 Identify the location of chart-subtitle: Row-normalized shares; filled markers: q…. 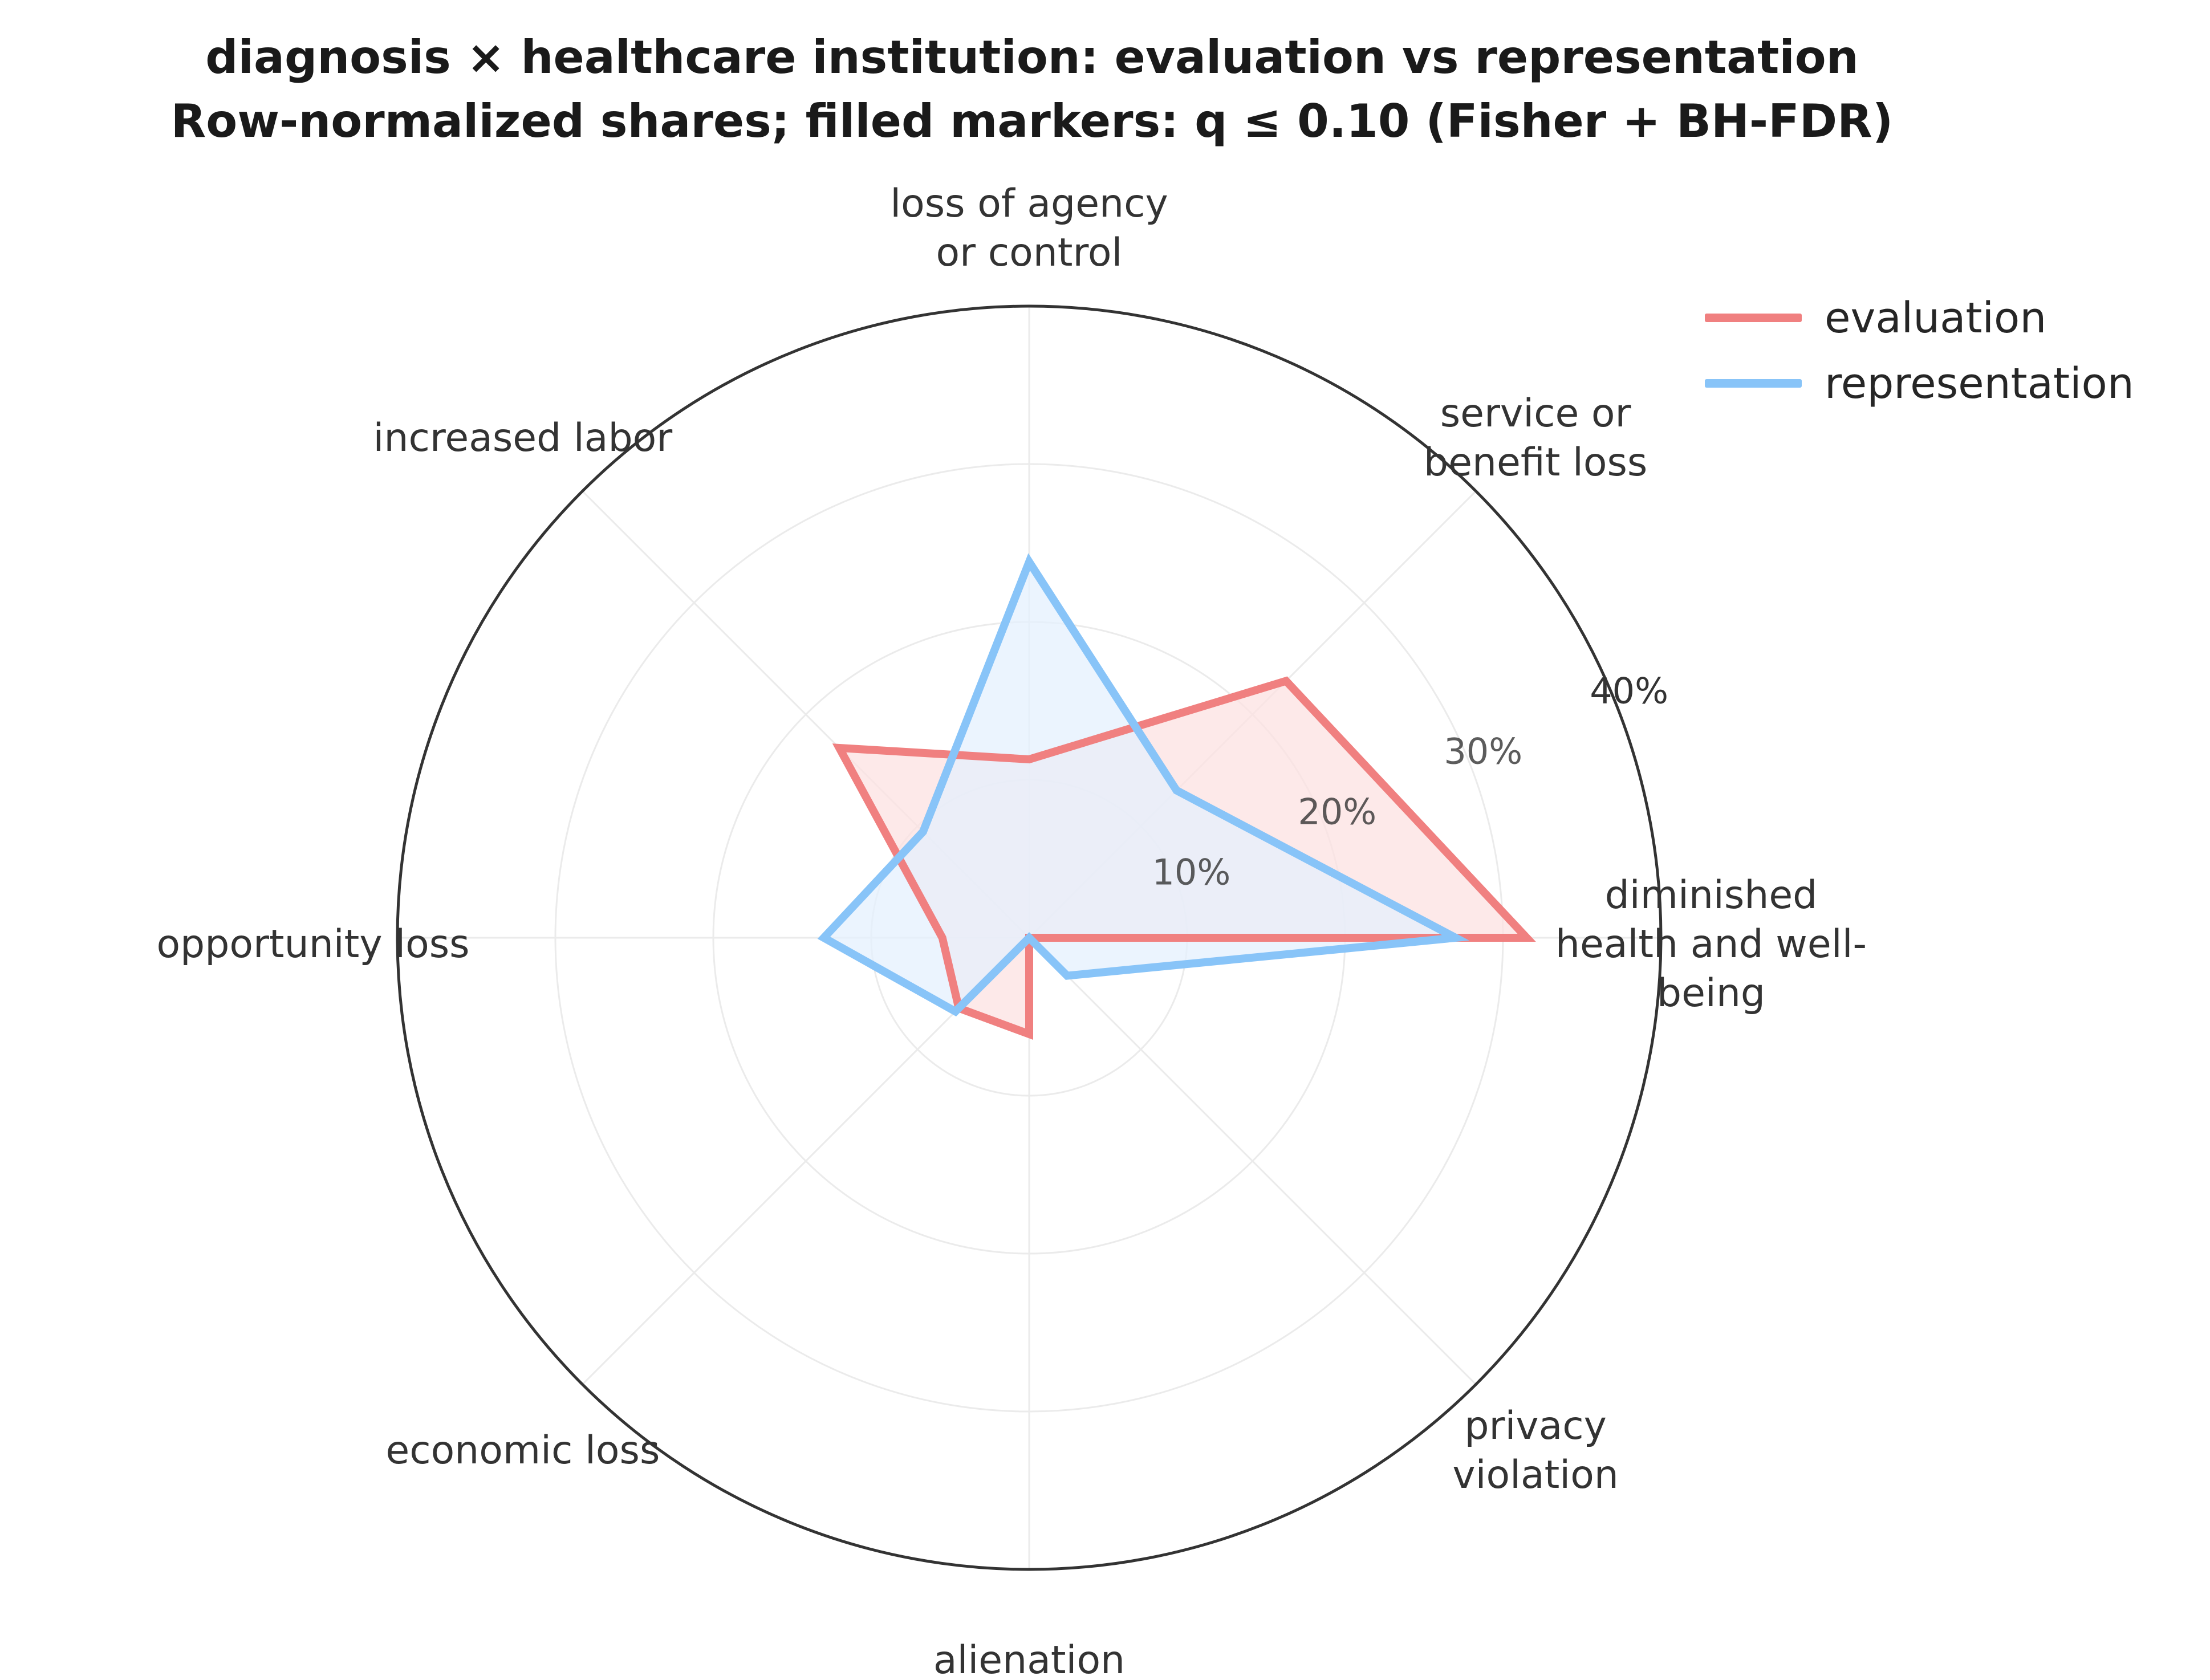
(1032, 121).